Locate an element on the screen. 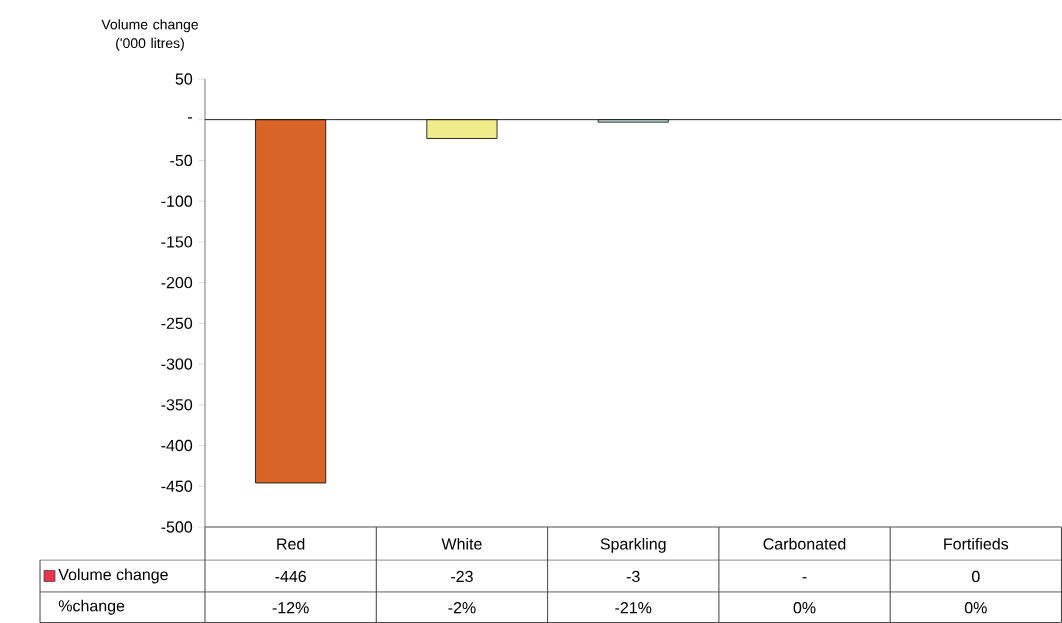  y-tick-label: -250 is located at coordinates (177, 323).